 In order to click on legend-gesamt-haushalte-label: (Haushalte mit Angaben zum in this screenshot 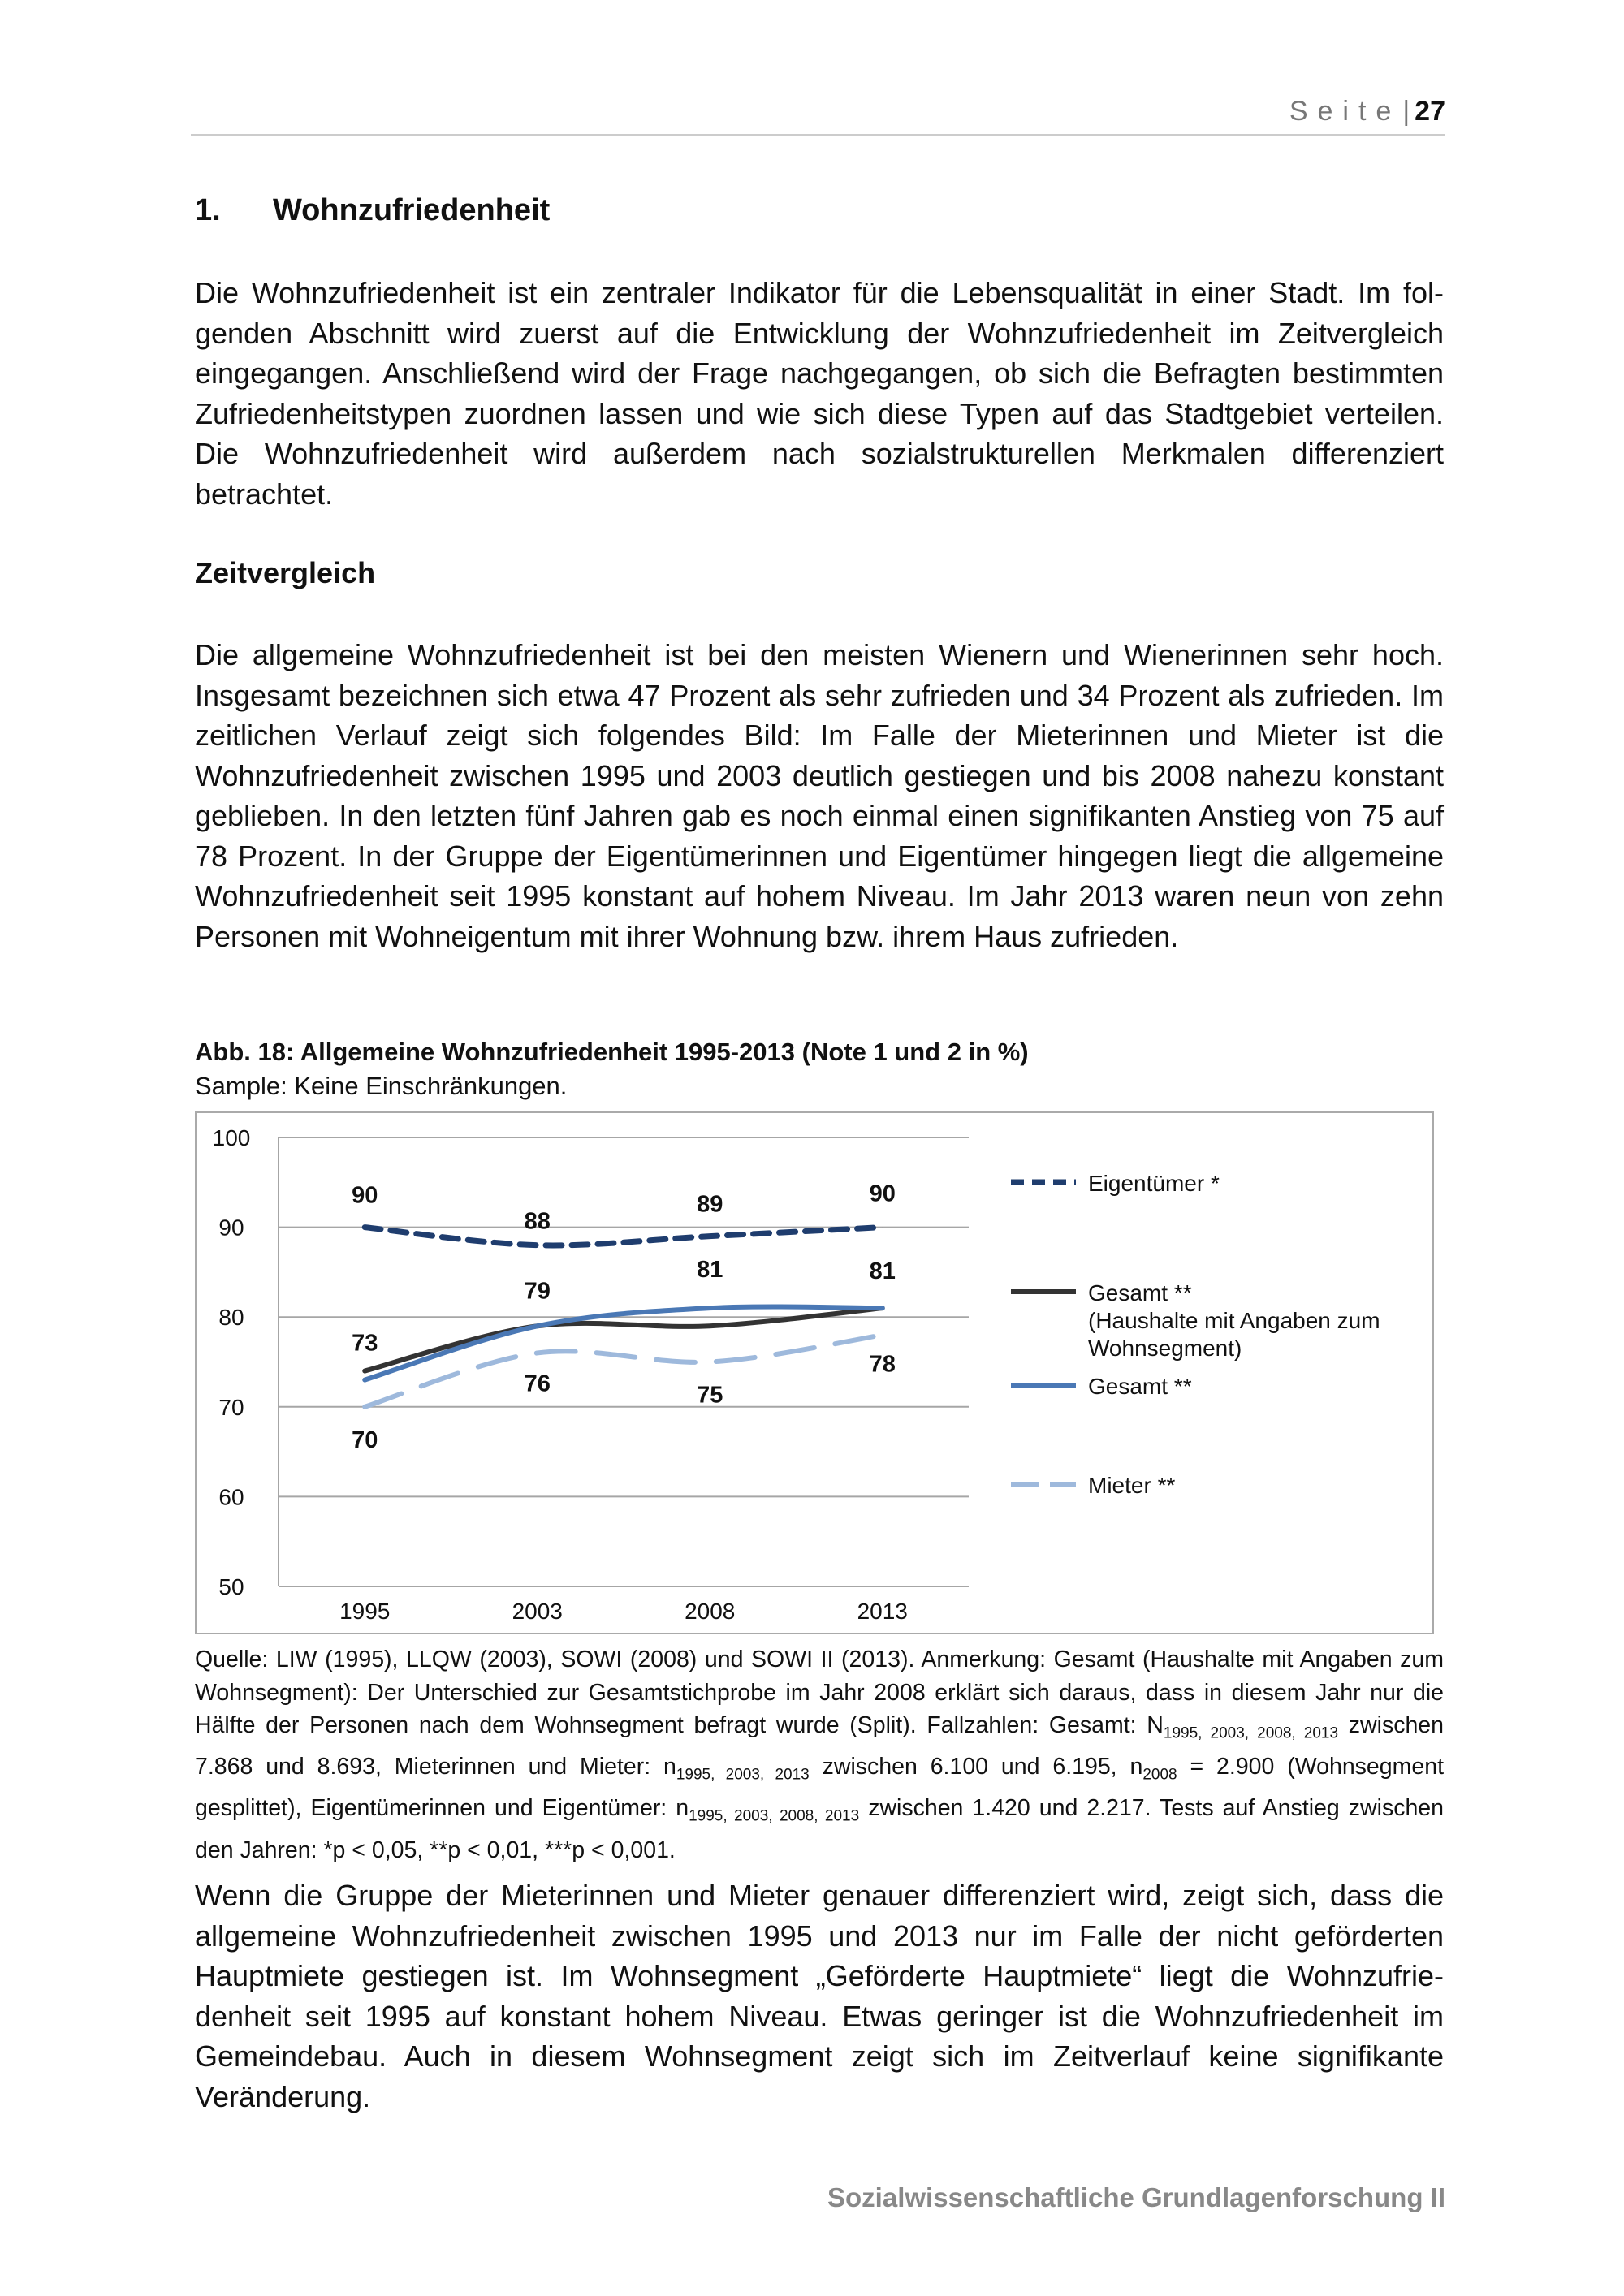, I will do `click(1234, 1320)`.